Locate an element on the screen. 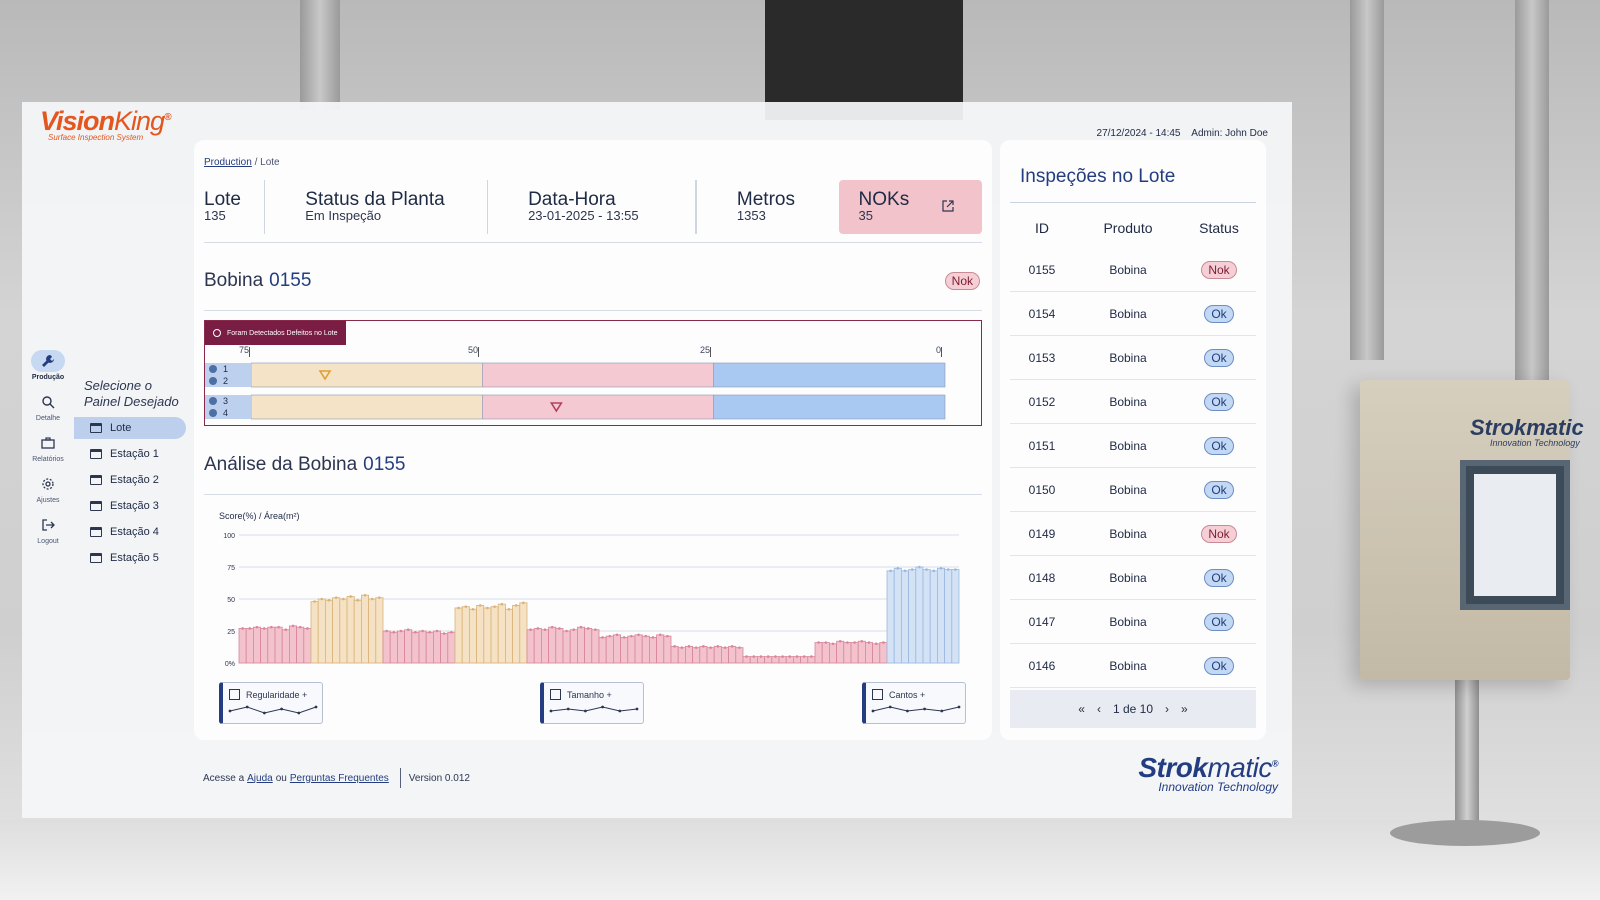 The image size is (1600, 900). table-row: 0153 Bobina Ok is located at coordinates (1133, 358).